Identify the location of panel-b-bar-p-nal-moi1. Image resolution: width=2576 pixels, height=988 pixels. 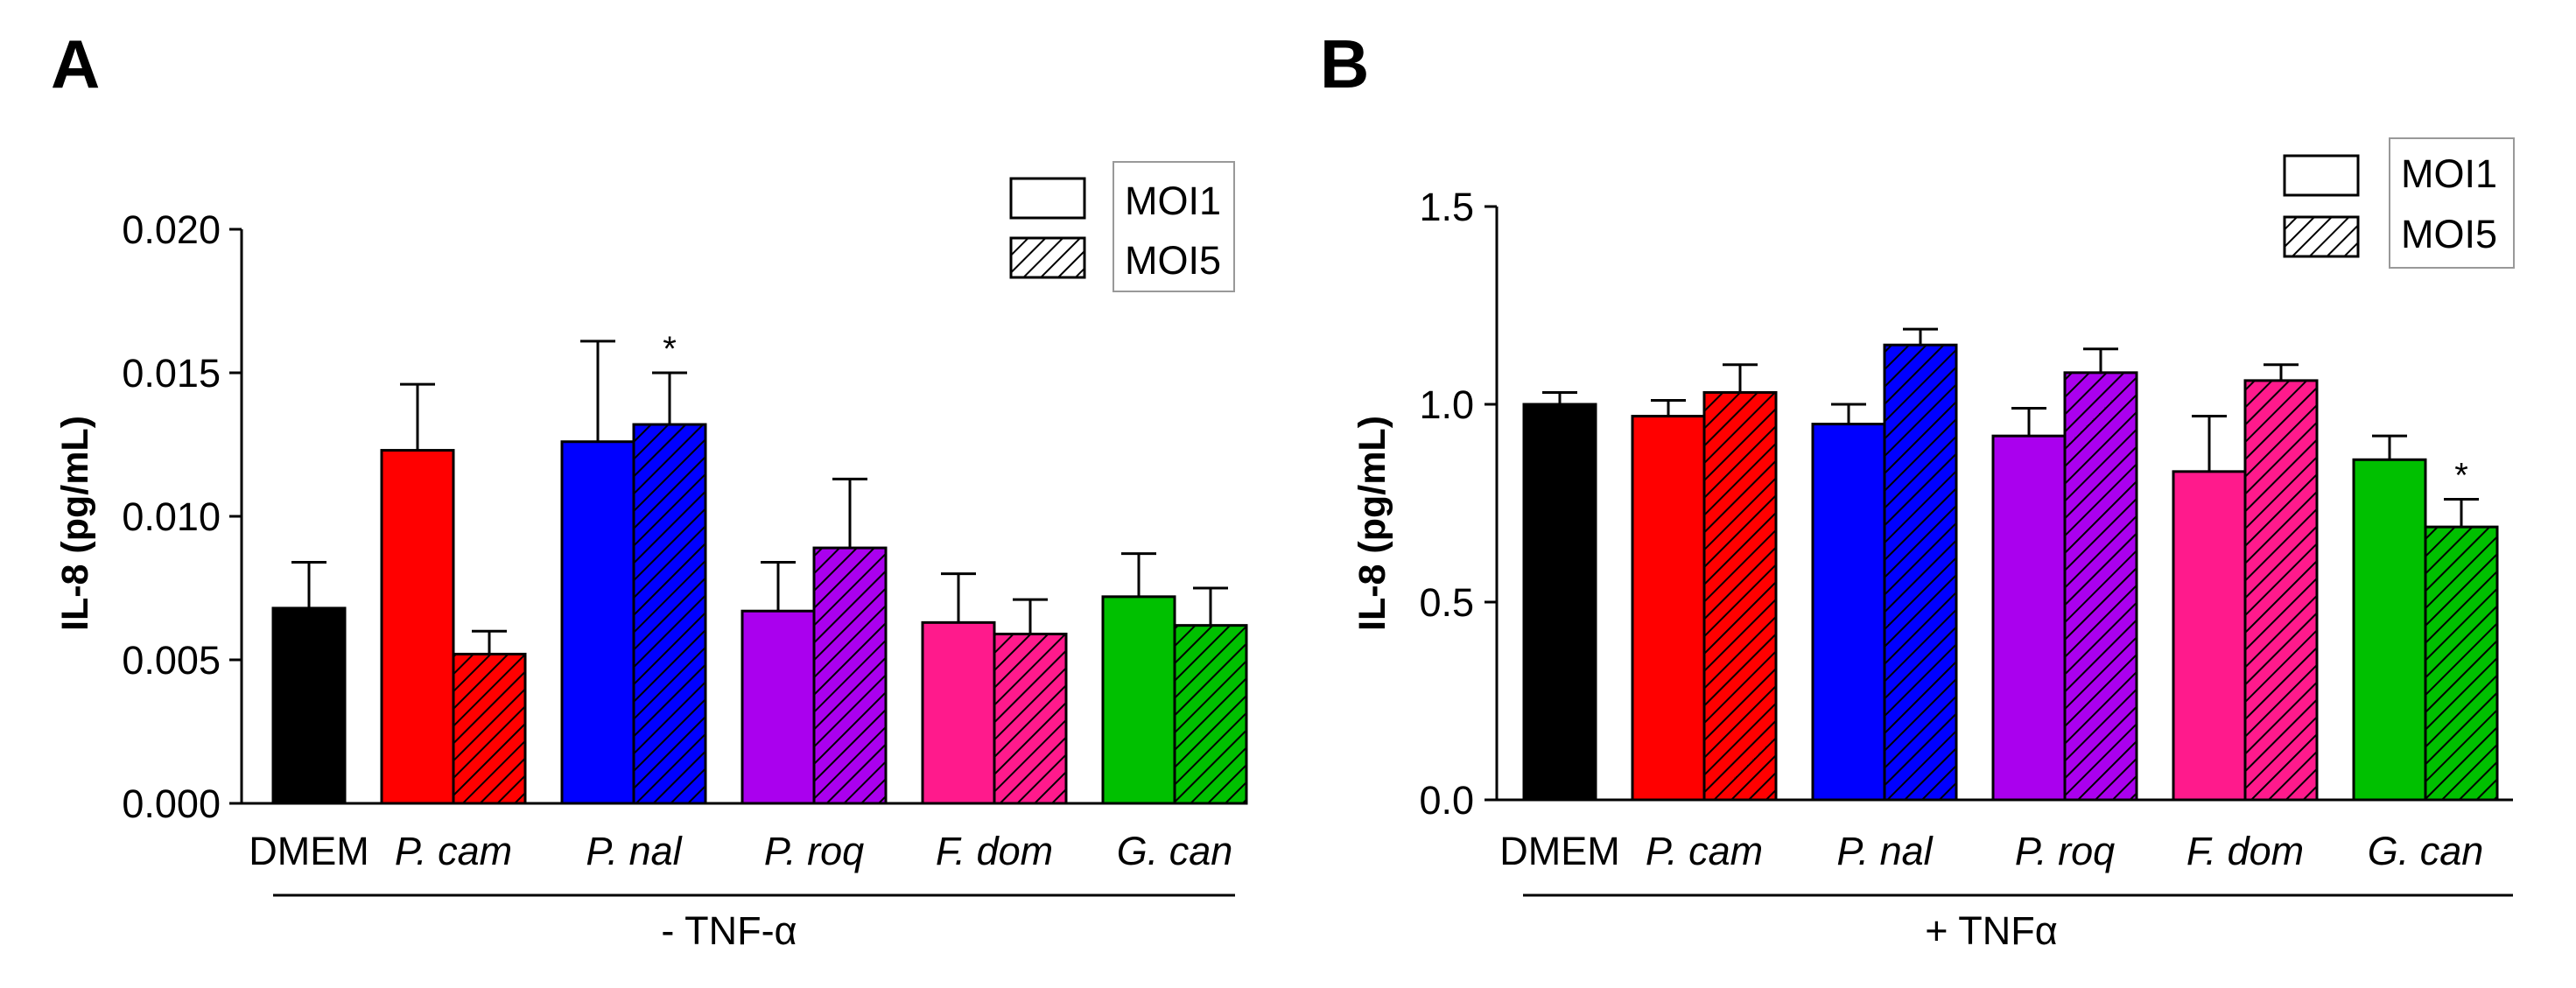
(1849, 612).